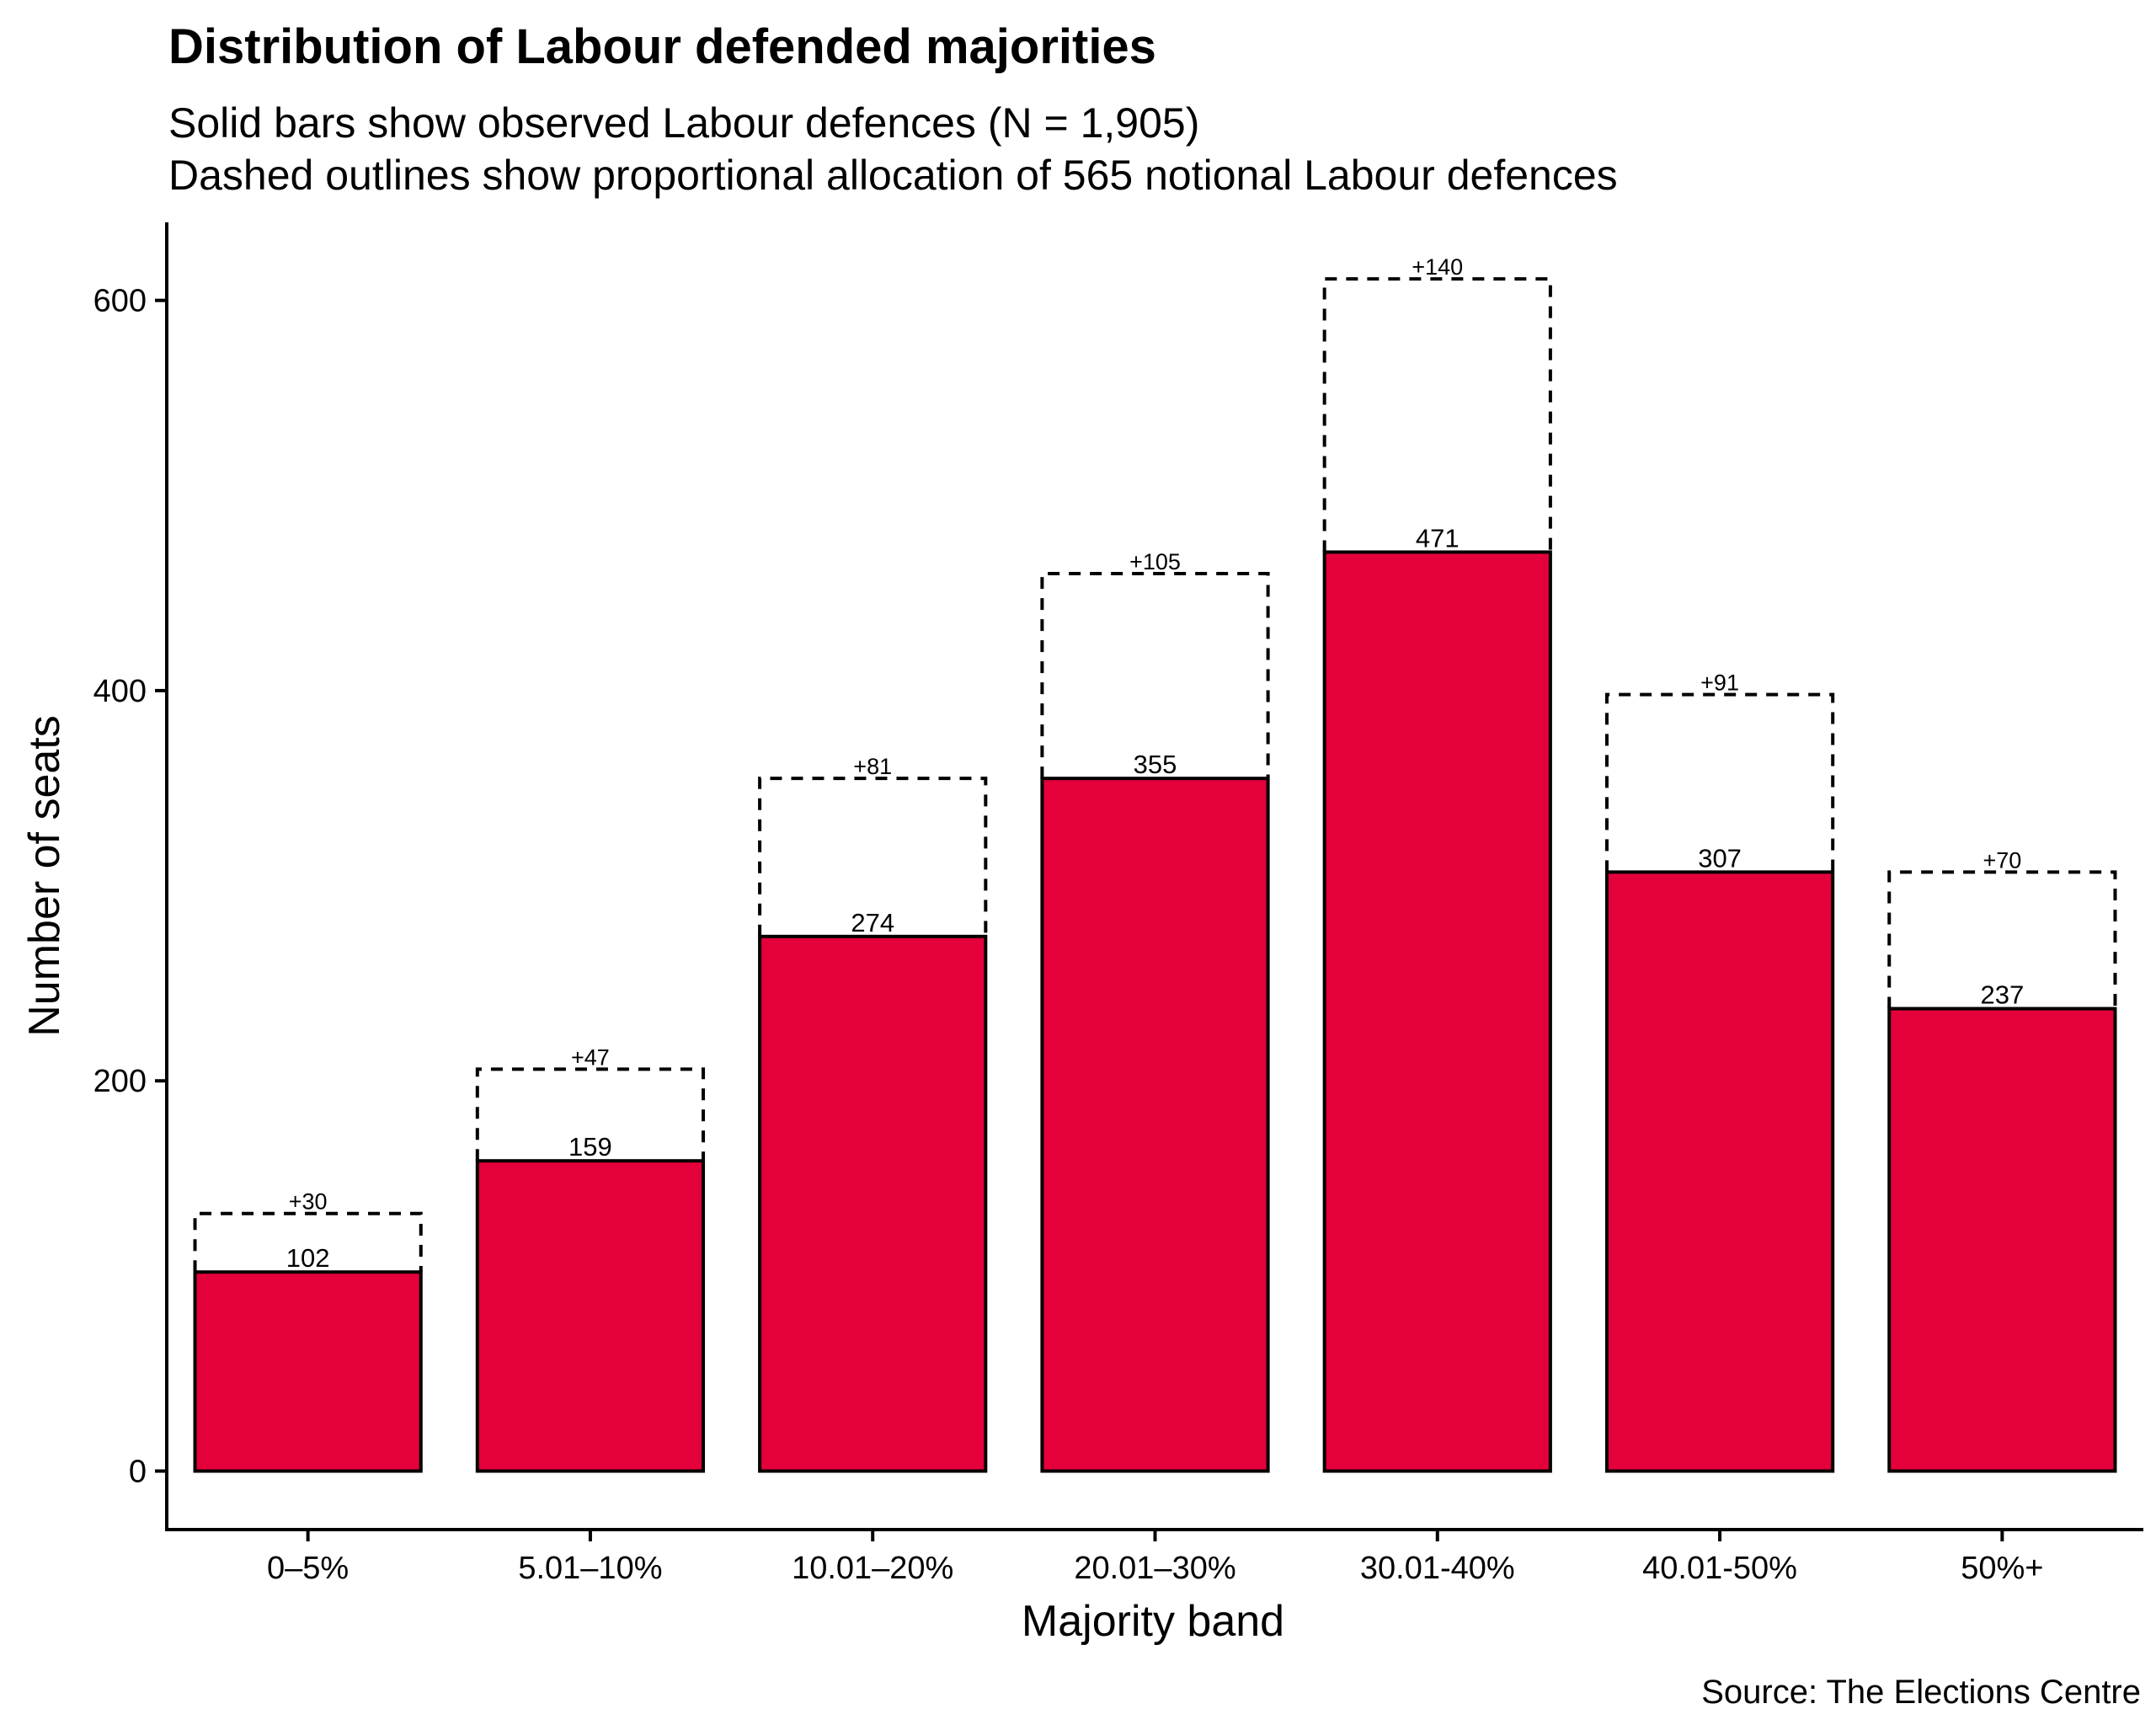  Describe the element at coordinates (2002, 995) in the screenshot. I see `observed-value-label-6: 237` at that location.